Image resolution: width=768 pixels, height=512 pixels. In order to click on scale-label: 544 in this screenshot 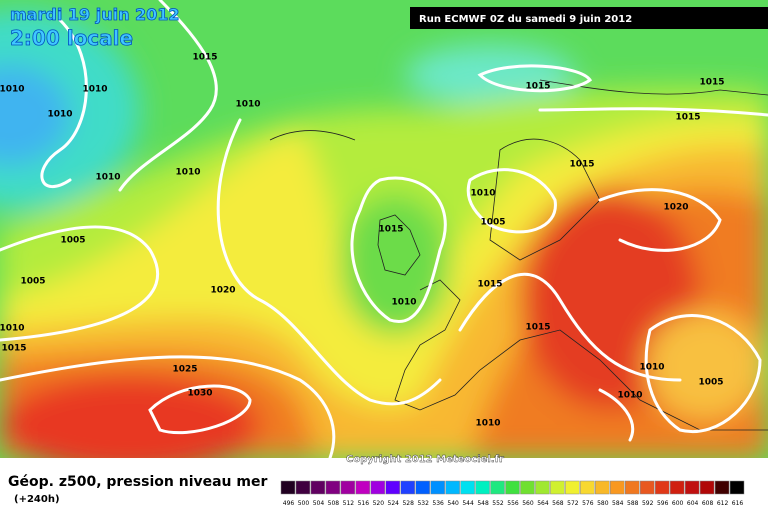, I will do `click(468, 503)`.